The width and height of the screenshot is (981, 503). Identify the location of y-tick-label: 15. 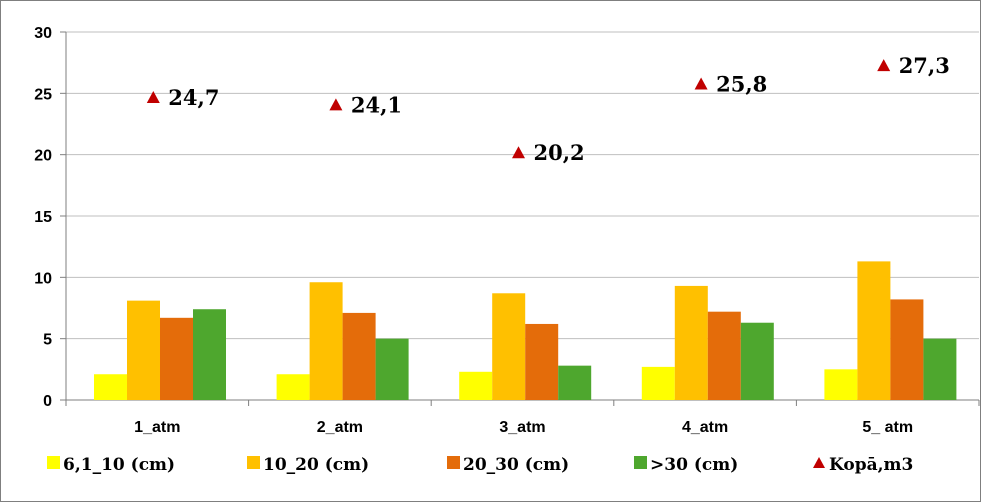
(43, 217).